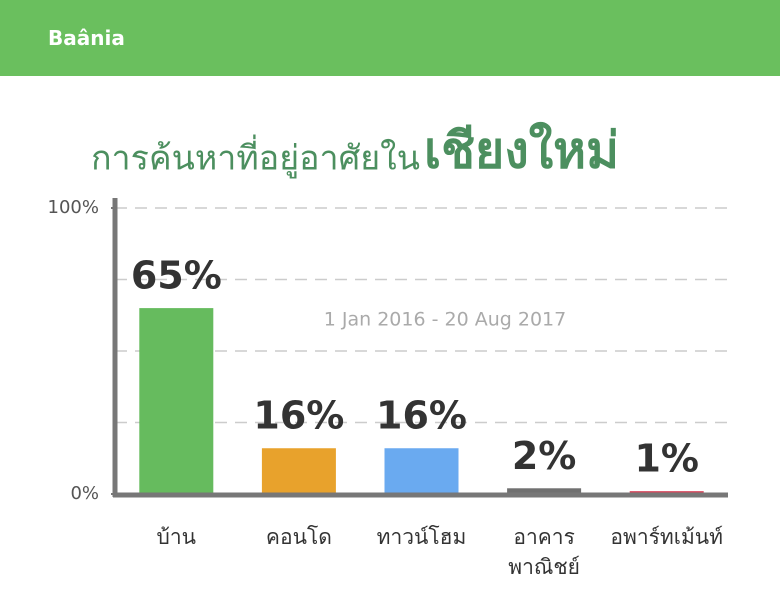 Image resolution: width=780 pixels, height=607 pixels. I want to click on x-tick-label: บ้าน, so click(176, 537).